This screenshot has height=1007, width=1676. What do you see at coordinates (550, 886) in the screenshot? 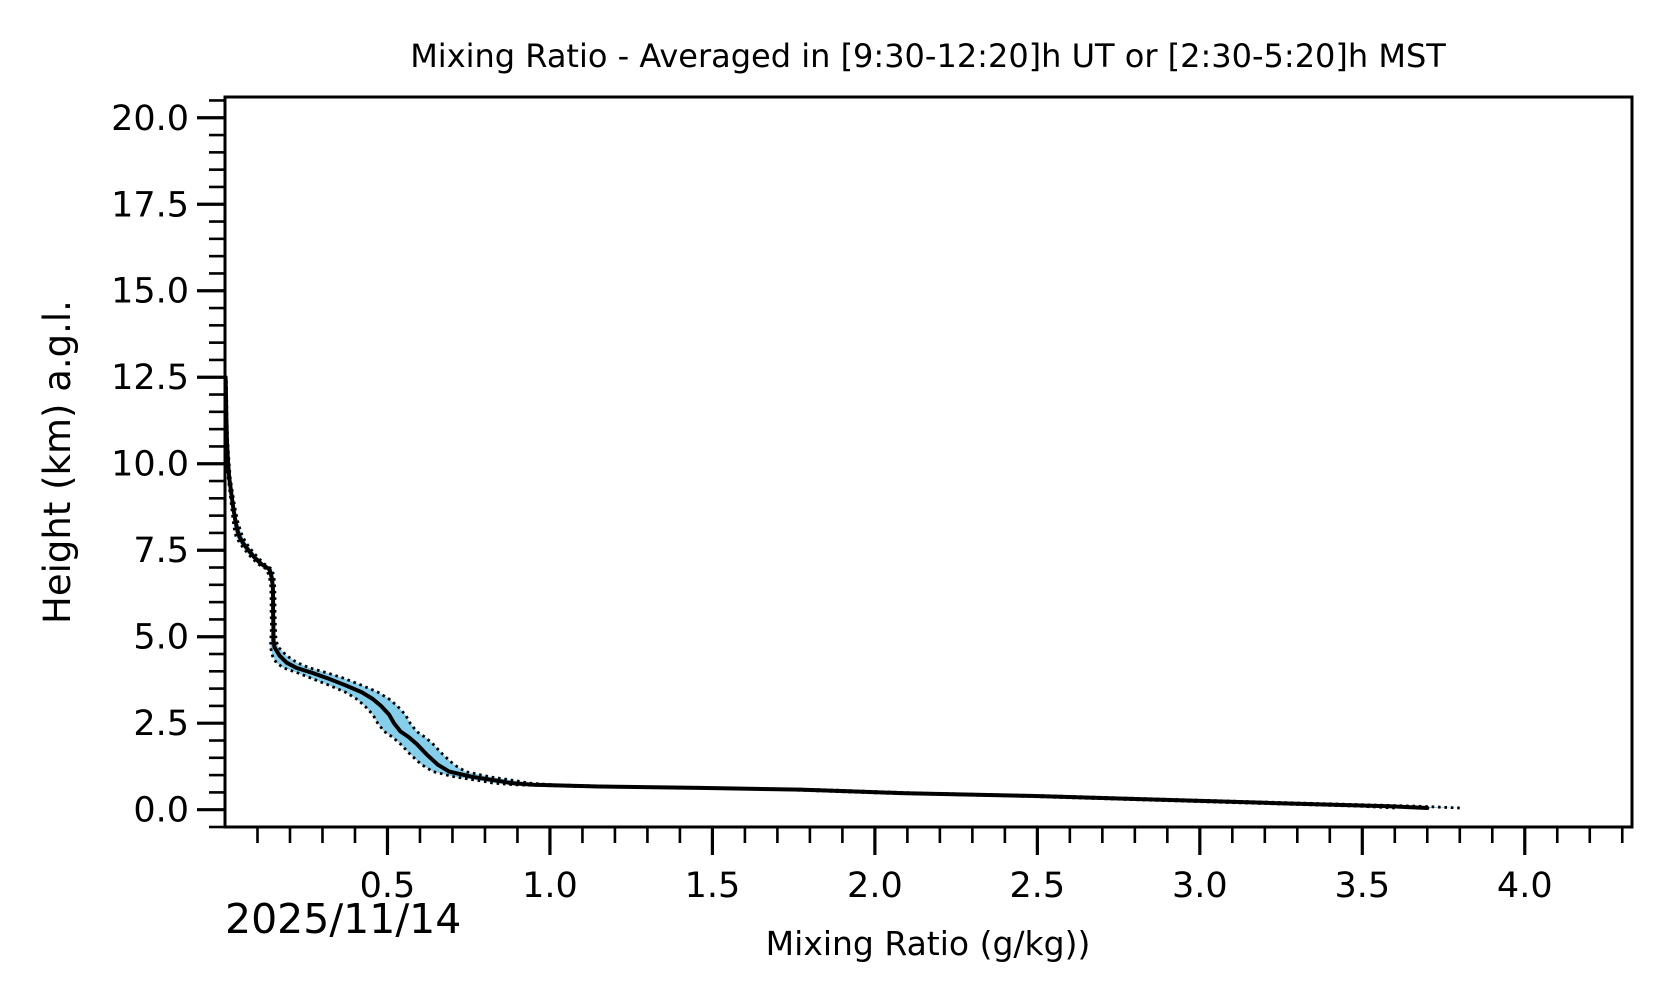
I see `x-tick-label: 1.0` at bounding box center [550, 886].